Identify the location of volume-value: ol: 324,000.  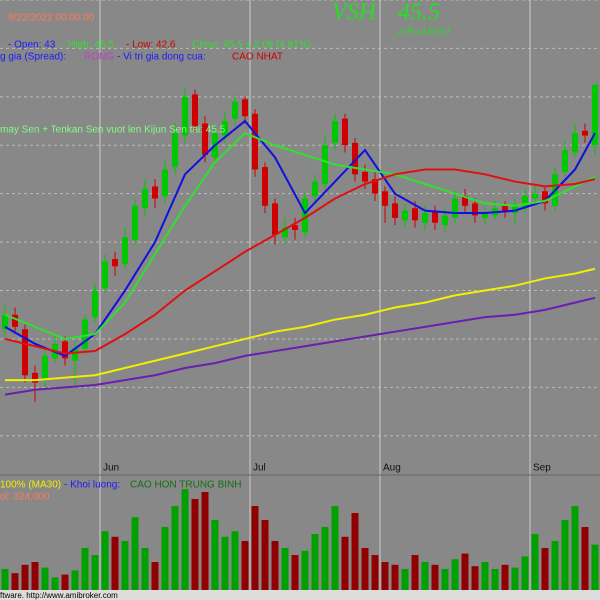
(25, 497).